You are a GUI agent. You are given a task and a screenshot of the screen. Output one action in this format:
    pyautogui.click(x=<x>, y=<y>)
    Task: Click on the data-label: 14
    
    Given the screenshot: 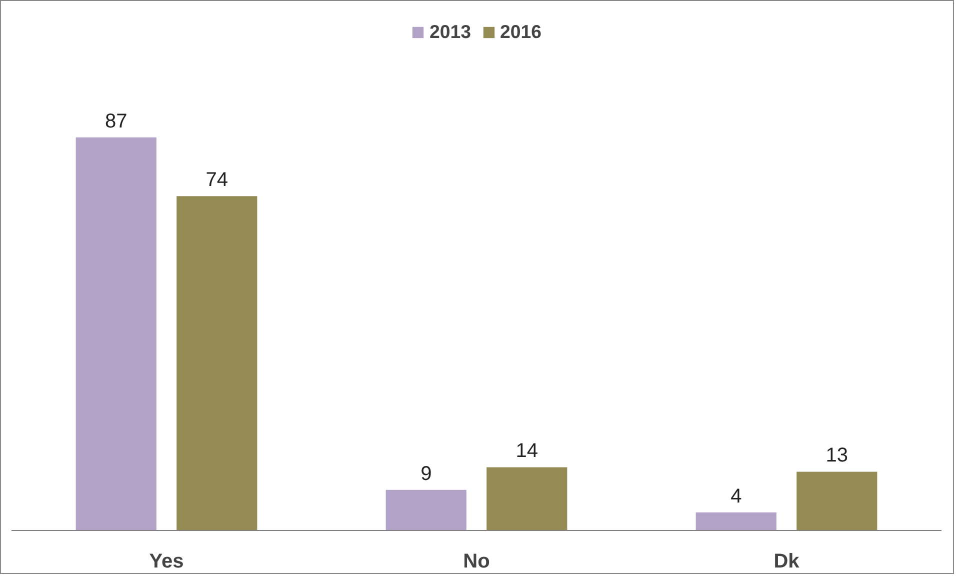 What is the action you would take?
    pyautogui.click(x=527, y=451)
    